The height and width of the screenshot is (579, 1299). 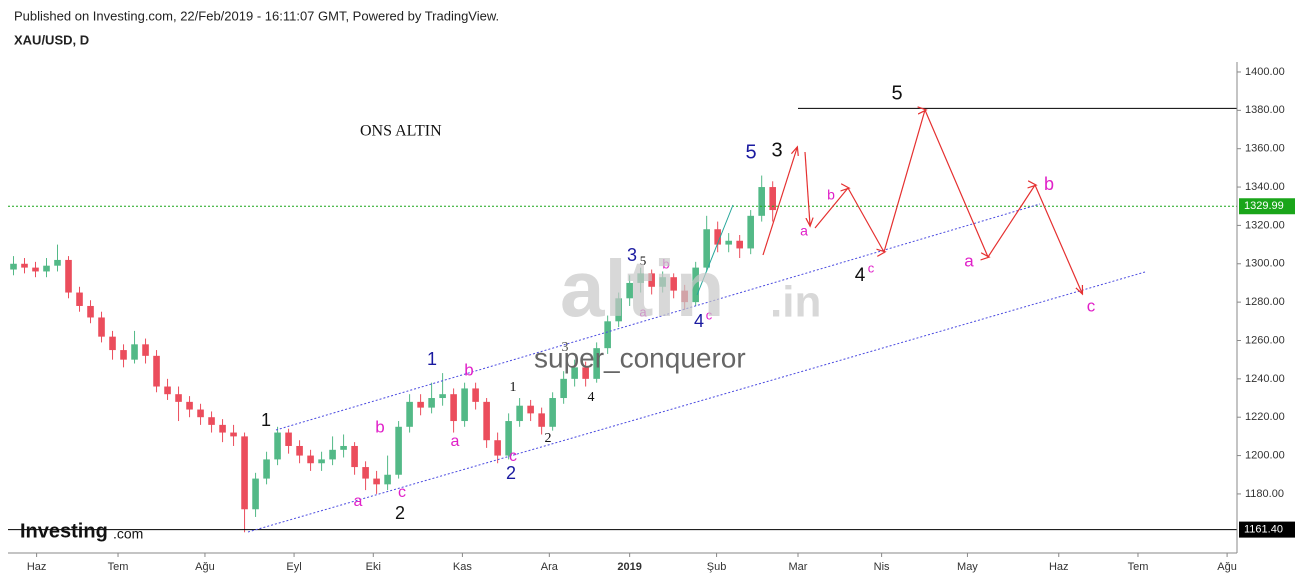 I want to click on y-tick-label: 1320.00, so click(x=1265, y=225).